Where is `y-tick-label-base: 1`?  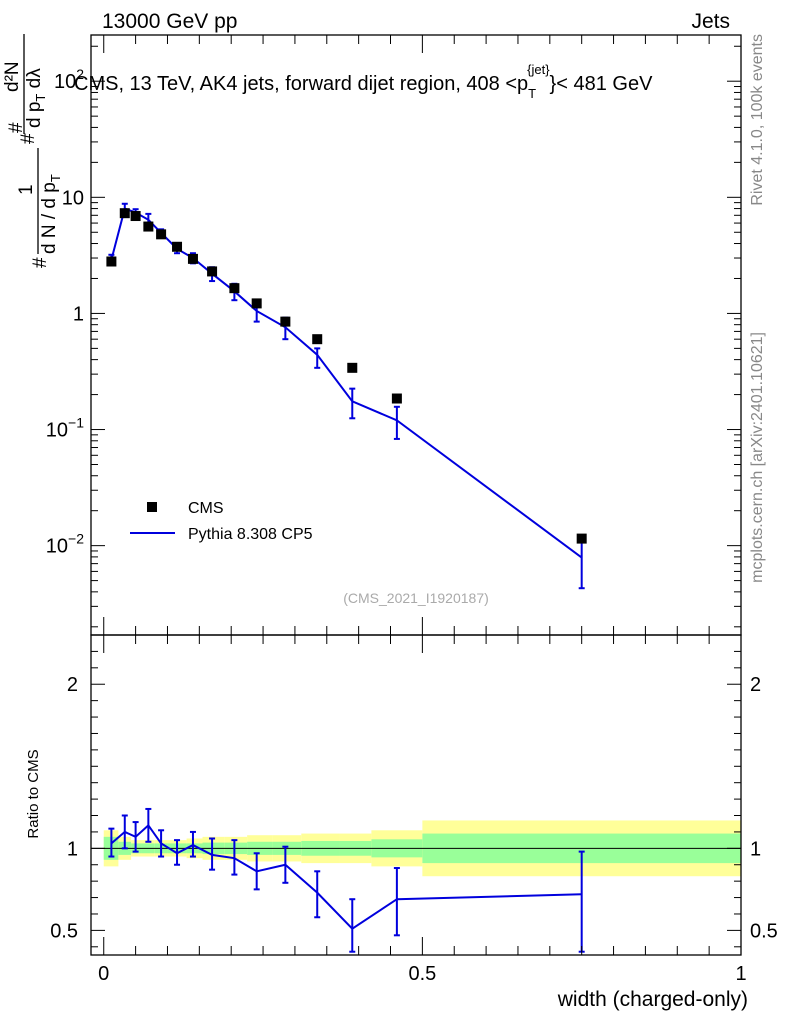
y-tick-label-base: 1 is located at coordinates (78, 314).